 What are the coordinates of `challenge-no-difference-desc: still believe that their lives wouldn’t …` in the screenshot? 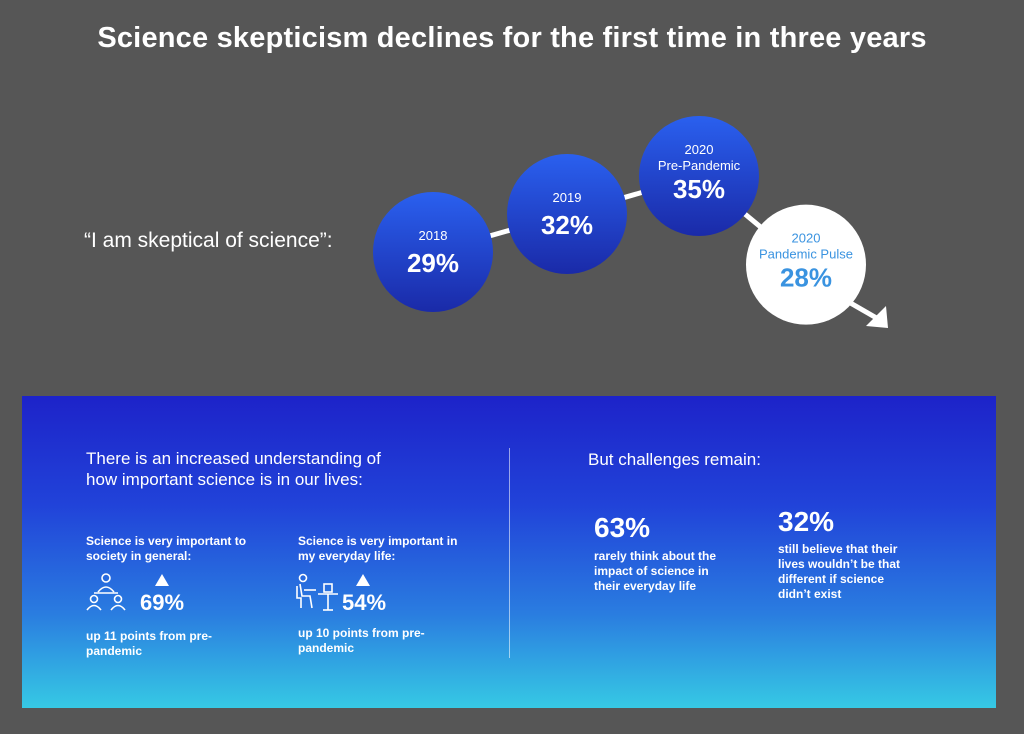 It's located at (839, 571).